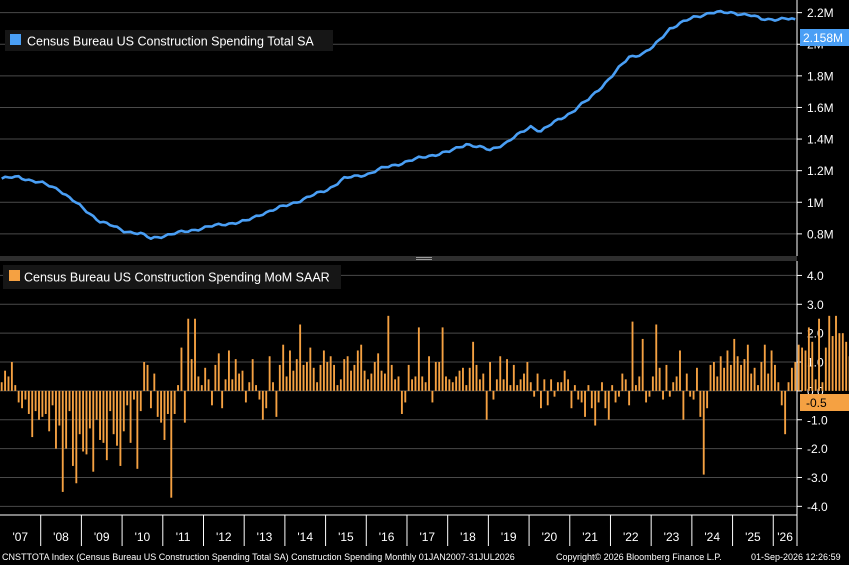 This screenshot has height=565, width=849. What do you see at coordinates (817, 507) in the screenshot?
I see `mom-saar-y-tick-label: -4.0` at bounding box center [817, 507].